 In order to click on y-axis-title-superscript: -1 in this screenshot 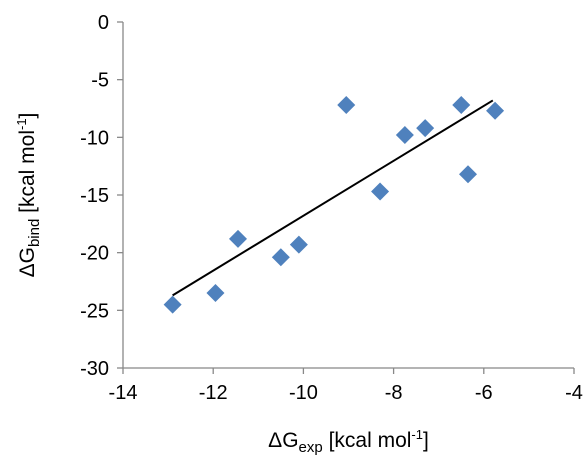, I will do `click(21, 124)`.